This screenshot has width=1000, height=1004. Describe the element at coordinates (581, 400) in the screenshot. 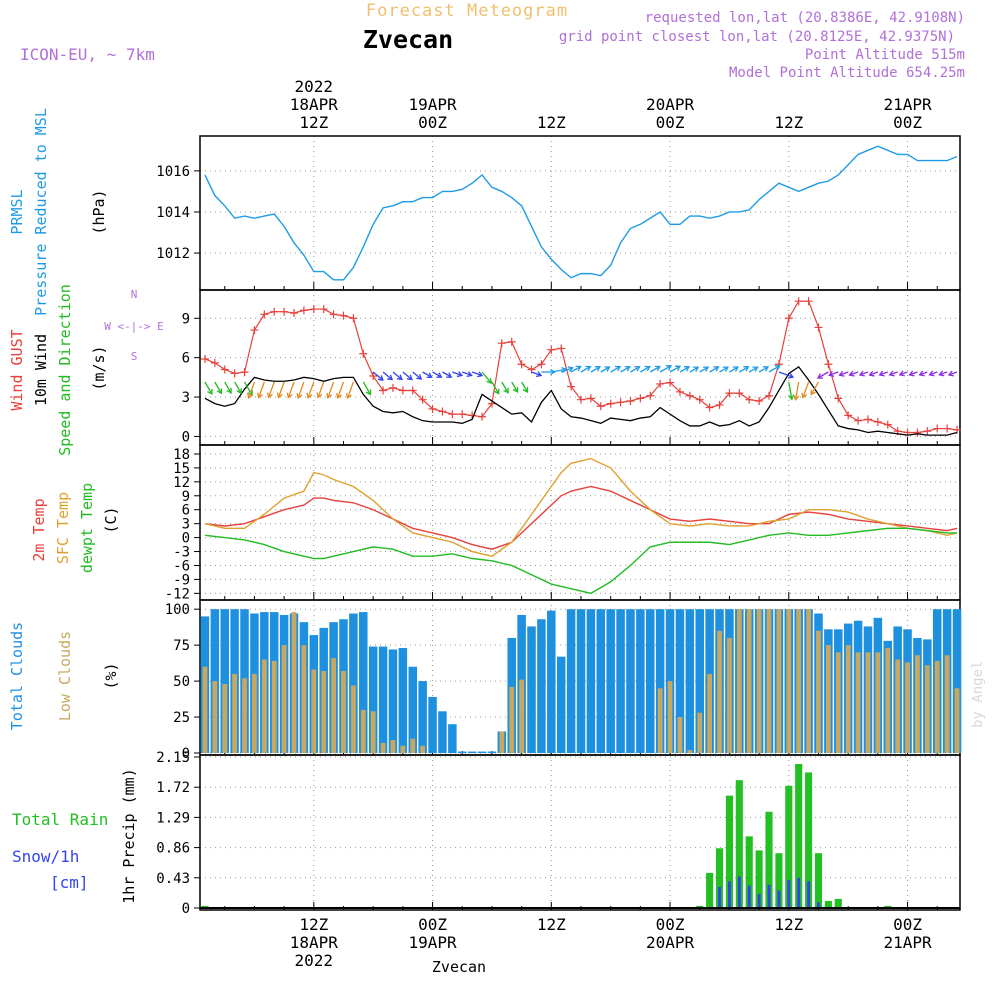

I see `wind-line` at that location.